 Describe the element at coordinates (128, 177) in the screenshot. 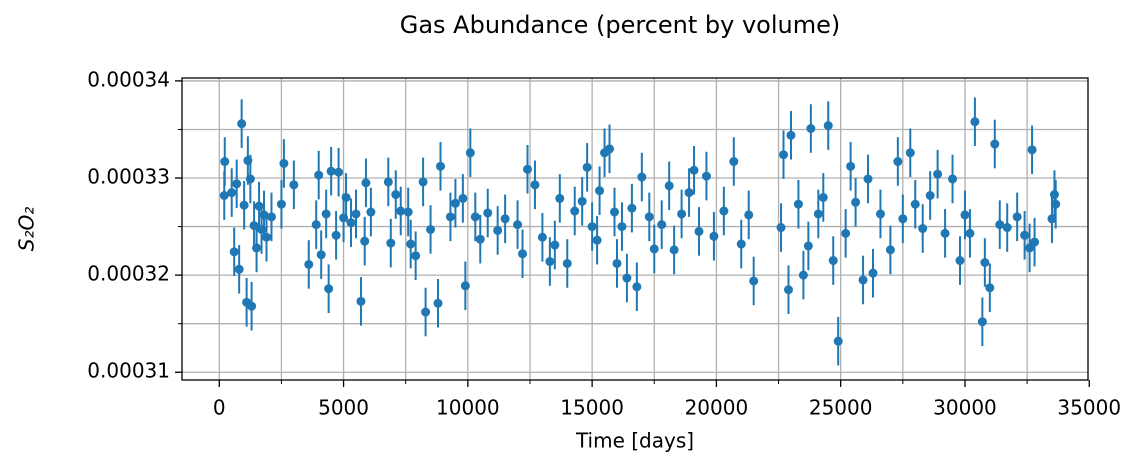

I see `y-tick-label: 0.00033` at that location.